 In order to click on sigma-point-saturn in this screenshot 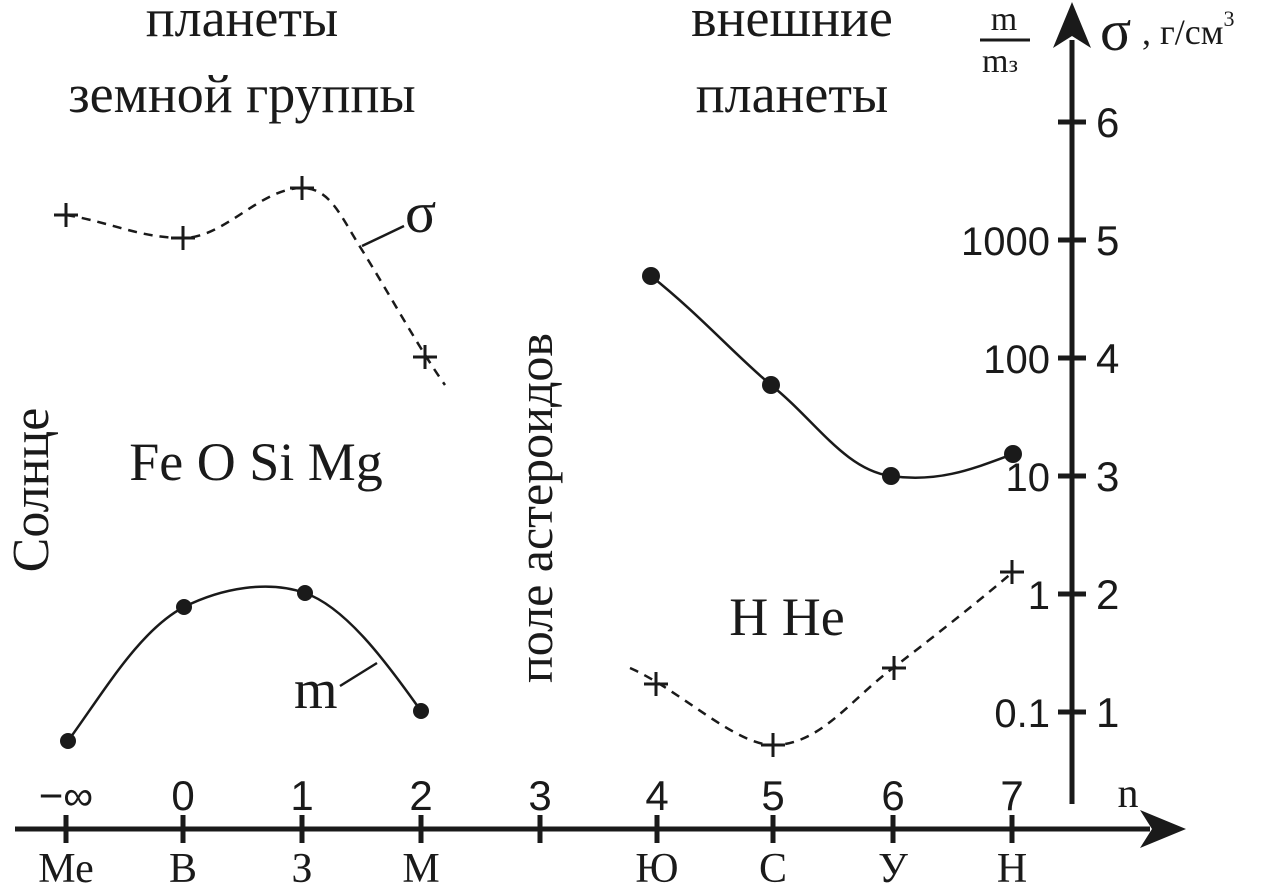, I will do `click(773, 745)`.